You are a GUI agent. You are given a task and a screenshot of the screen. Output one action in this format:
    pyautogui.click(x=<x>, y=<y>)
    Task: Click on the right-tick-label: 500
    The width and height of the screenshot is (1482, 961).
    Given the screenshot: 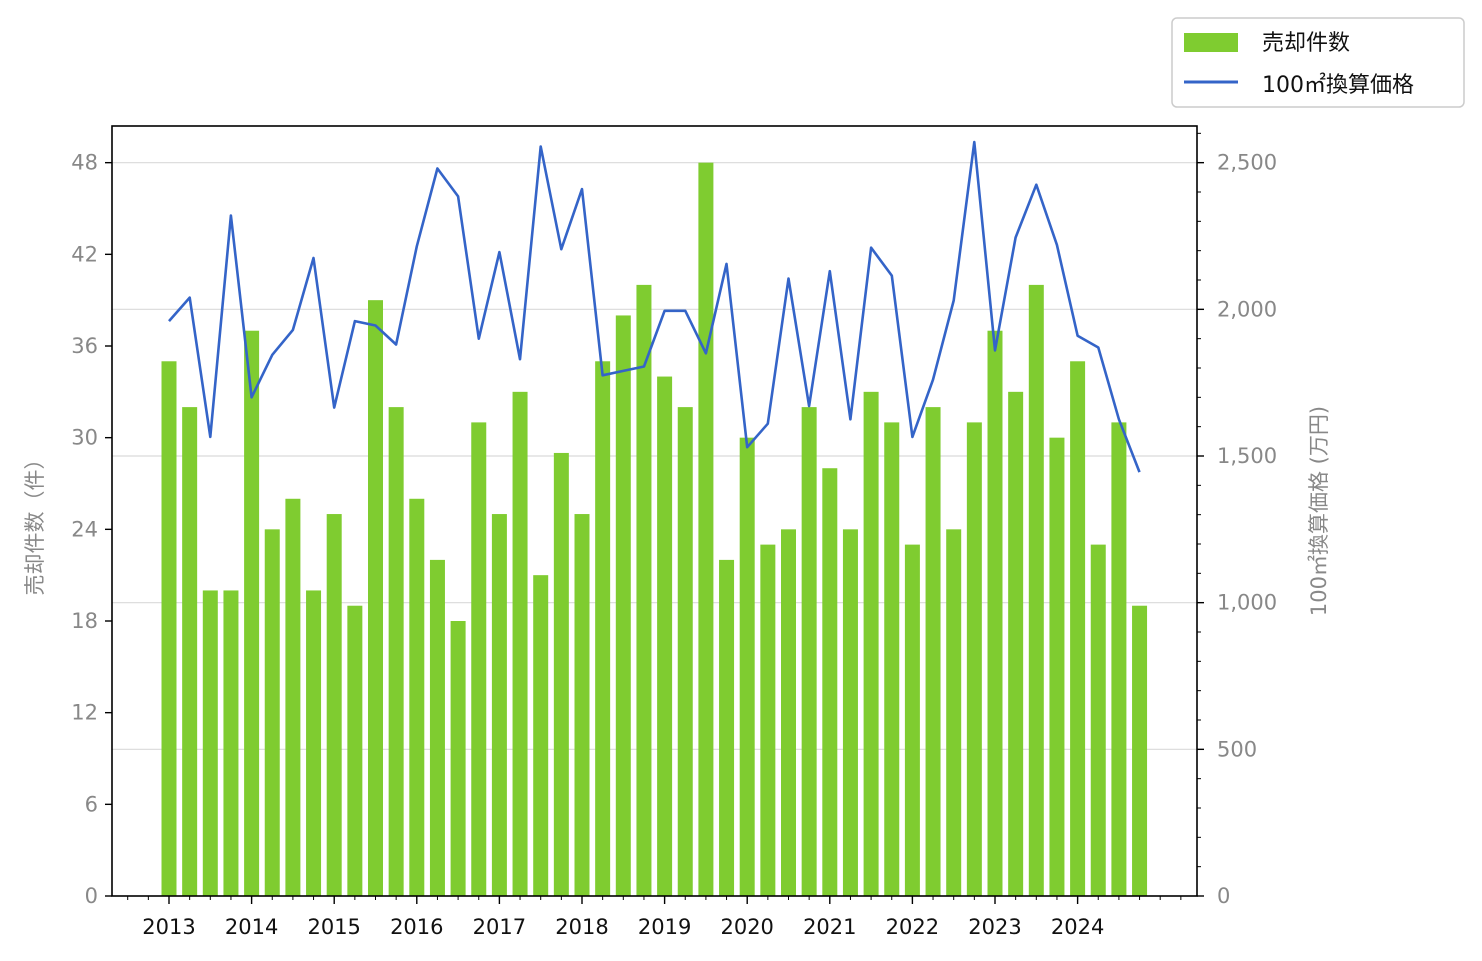 What is the action you would take?
    pyautogui.click(x=1237, y=749)
    